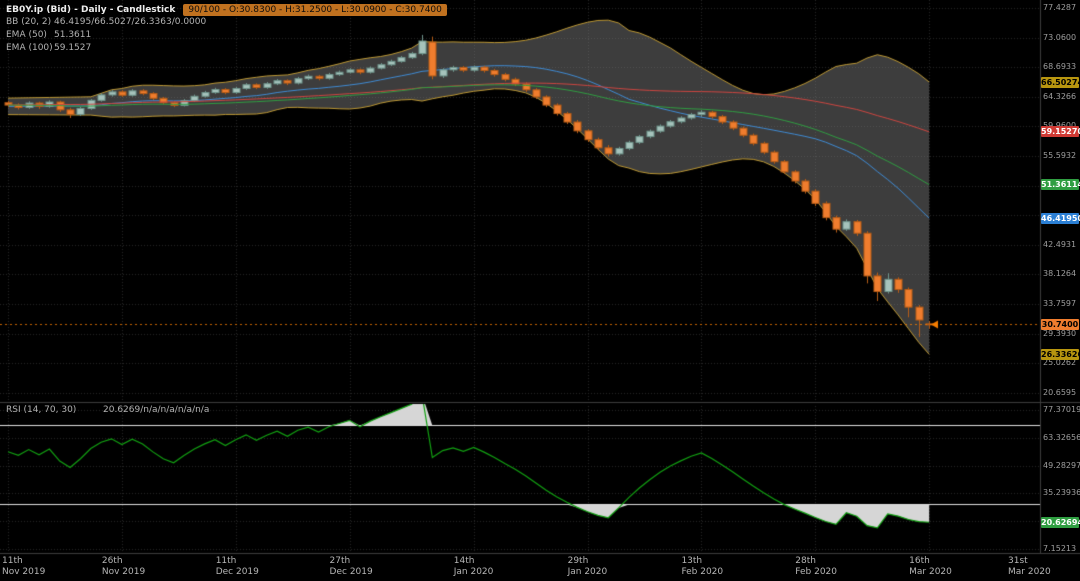 The height and width of the screenshot is (581, 1080). Describe the element at coordinates (29, 48) in the screenshot. I see `indicator-label-ema100: EMA (100)` at that location.